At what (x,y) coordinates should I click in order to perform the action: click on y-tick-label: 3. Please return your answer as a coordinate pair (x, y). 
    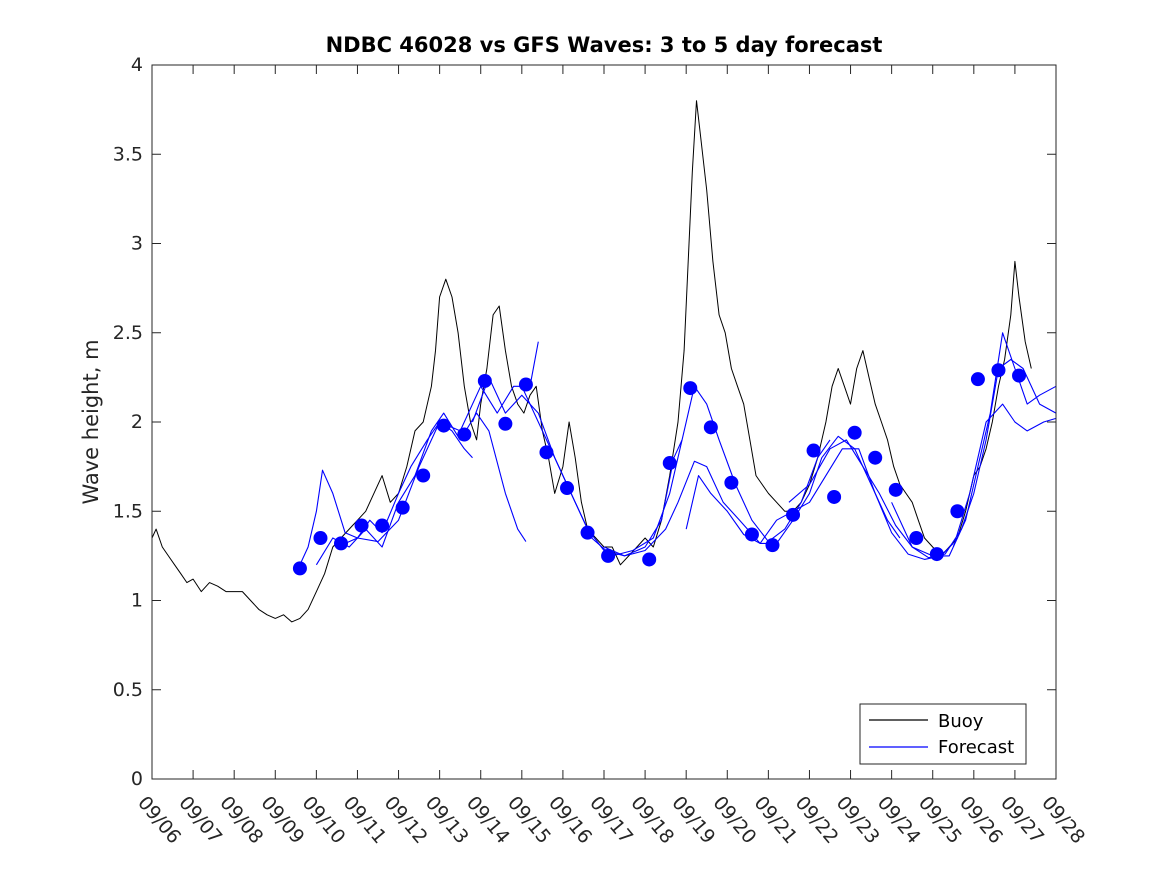
    Looking at the image, I should click on (137, 244).